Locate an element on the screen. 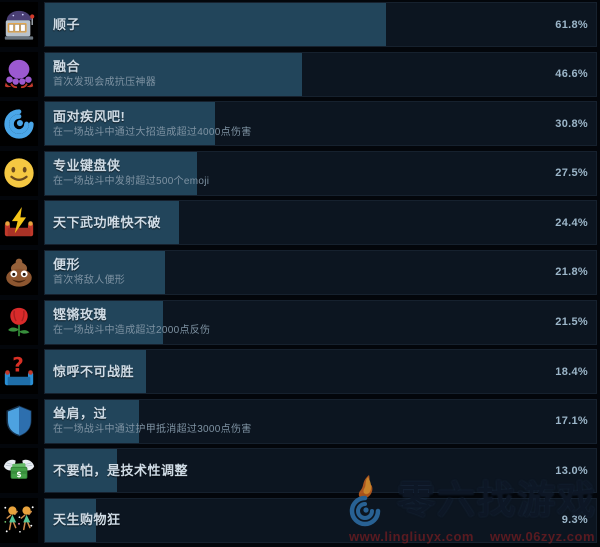 This screenshot has width=600, height=547. shield-icon is located at coordinates (19, 421).